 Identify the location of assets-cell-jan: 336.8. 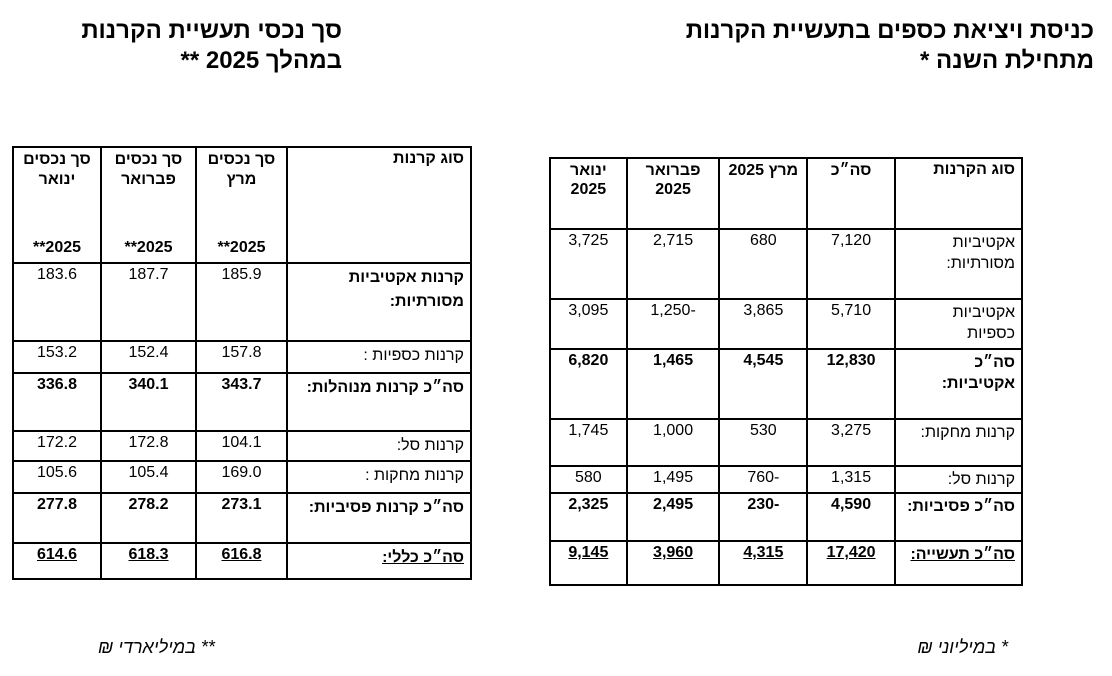
(57, 402).